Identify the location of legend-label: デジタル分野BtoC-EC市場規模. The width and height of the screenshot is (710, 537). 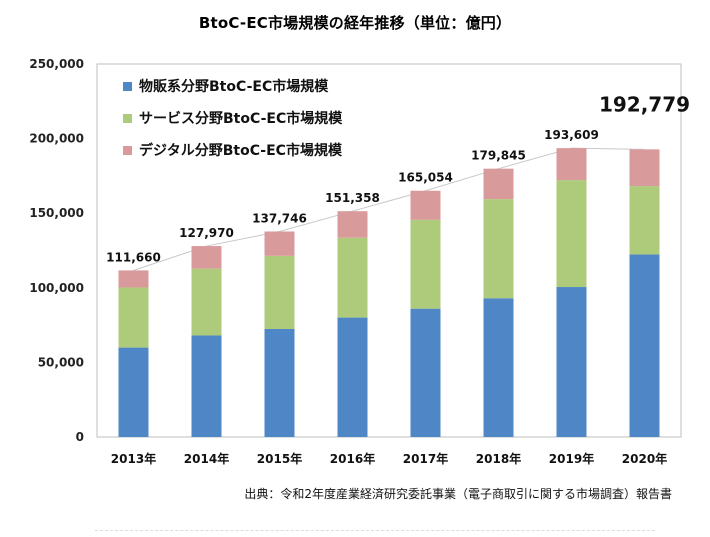
(241, 150).